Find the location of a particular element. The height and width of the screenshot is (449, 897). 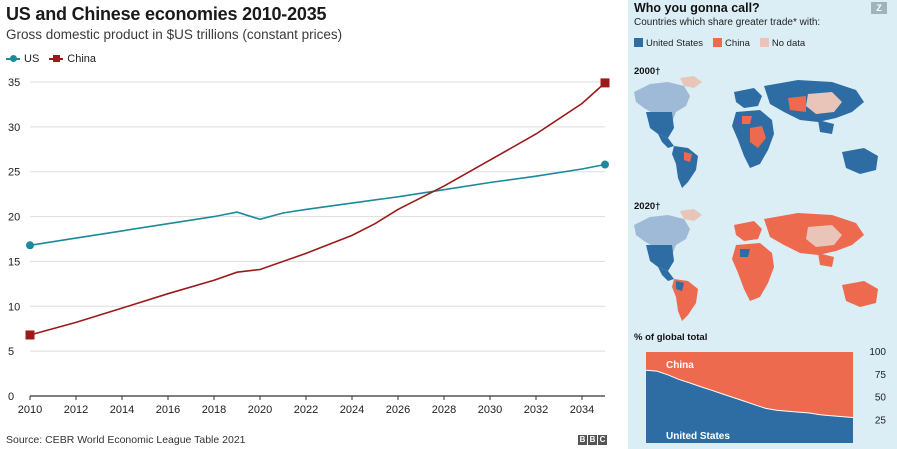

map-2000-label: 2000† is located at coordinates (647, 71).